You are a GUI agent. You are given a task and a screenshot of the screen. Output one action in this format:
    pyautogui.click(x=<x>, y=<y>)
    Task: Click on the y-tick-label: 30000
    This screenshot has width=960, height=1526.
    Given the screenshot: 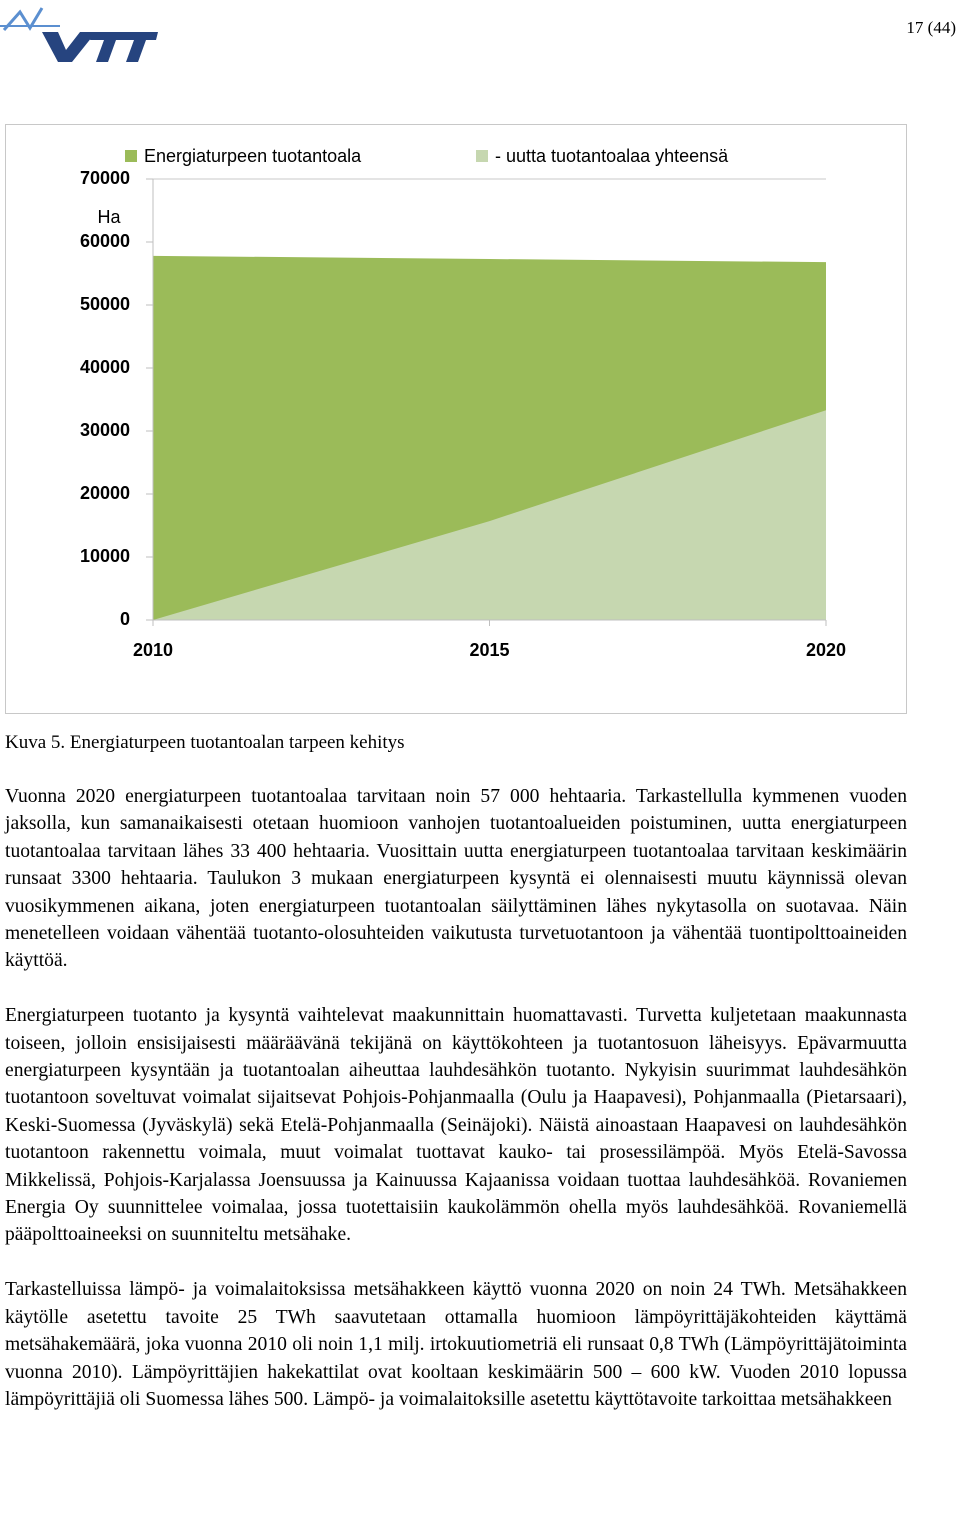 What is the action you would take?
    pyautogui.click(x=105, y=430)
    